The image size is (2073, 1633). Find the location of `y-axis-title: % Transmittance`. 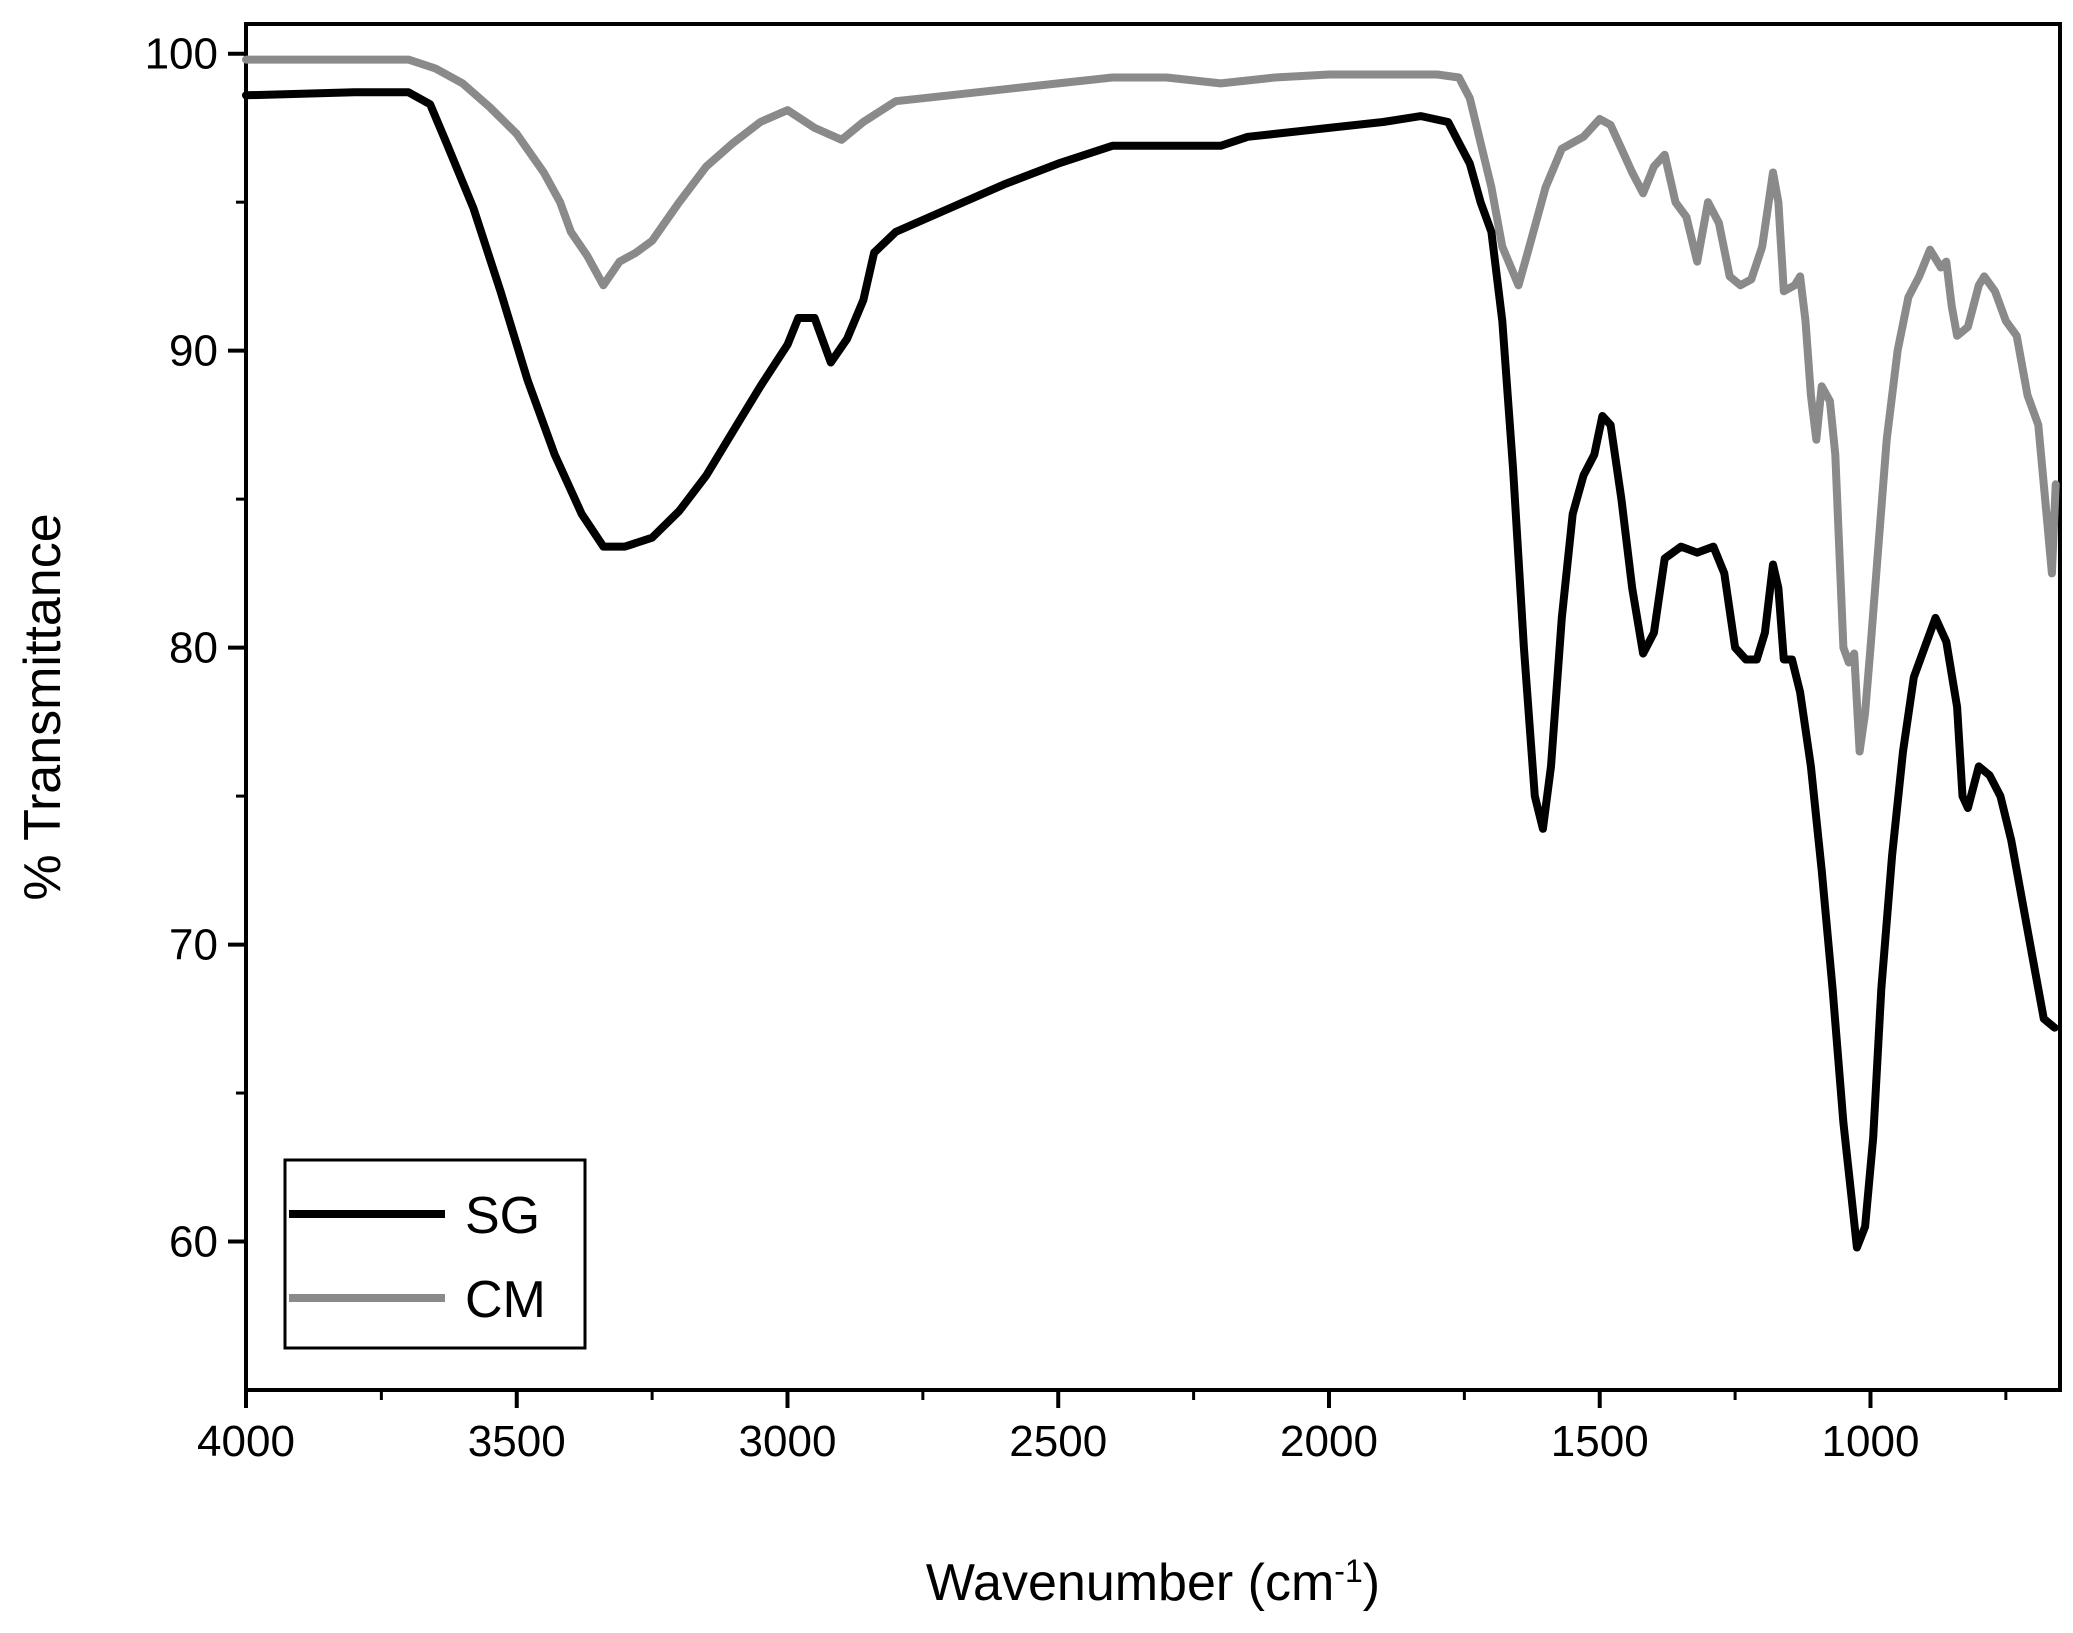

y-axis-title: % Transmittance is located at coordinates (43, 706).